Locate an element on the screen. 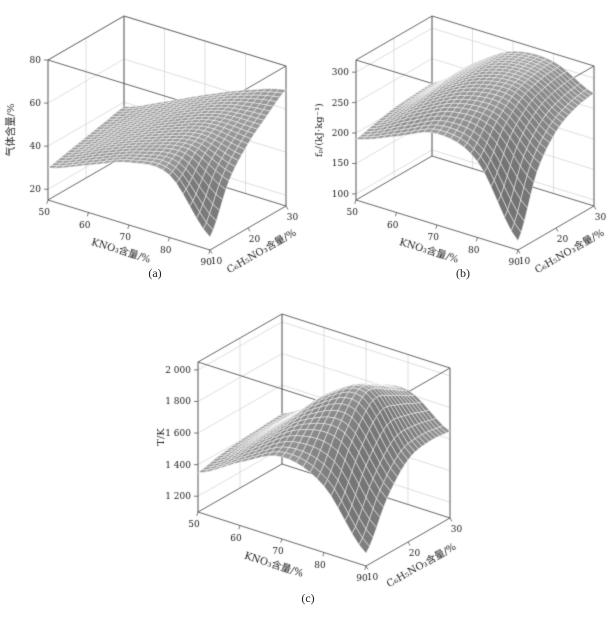  caption-b: (b) is located at coordinates (463, 273).